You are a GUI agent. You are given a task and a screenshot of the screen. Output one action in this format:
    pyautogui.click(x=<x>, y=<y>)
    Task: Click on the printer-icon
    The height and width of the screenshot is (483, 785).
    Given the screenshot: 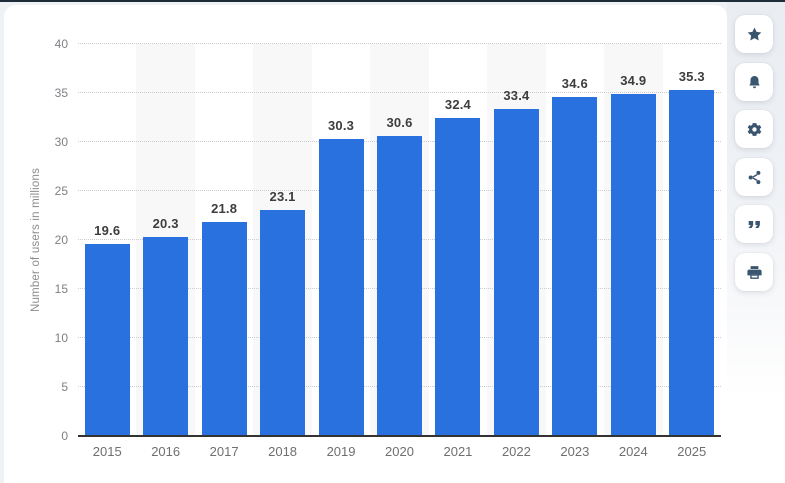 What is the action you would take?
    pyautogui.click(x=754, y=272)
    